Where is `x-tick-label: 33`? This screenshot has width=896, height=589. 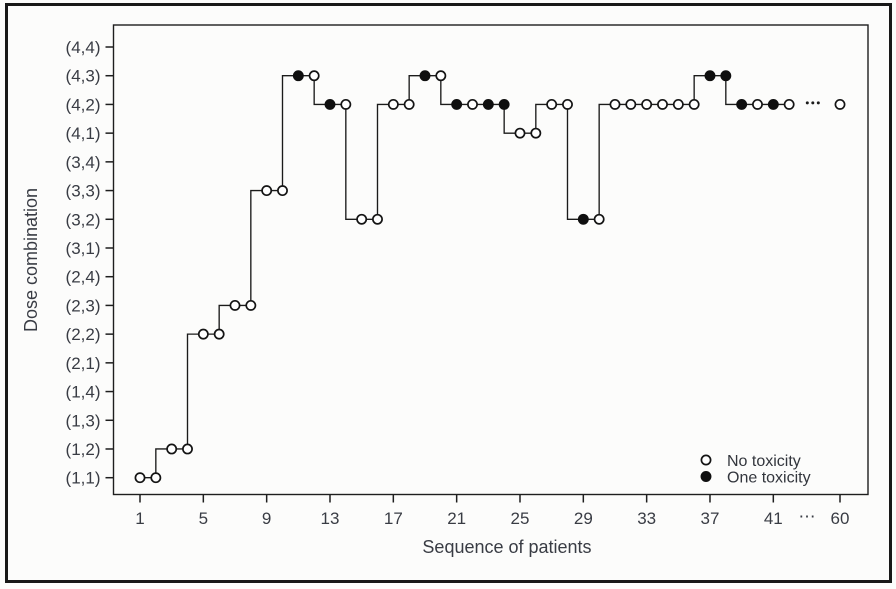
x-tick-label: 33 is located at coordinates (646, 518).